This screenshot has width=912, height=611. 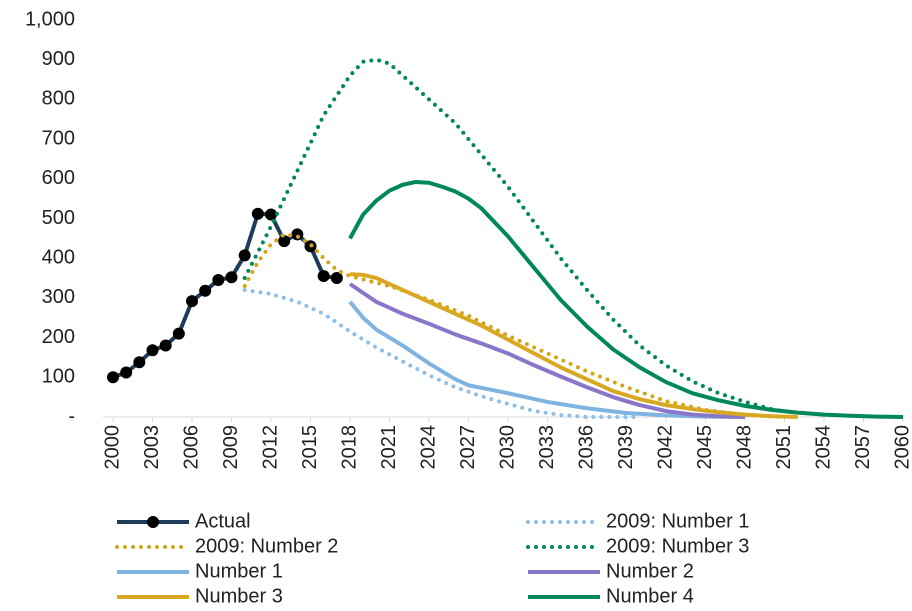 What do you see at coordinates (239, 596) in the screenshot?
I see `legend-label: Number 3` at bounding box center [239, 596].